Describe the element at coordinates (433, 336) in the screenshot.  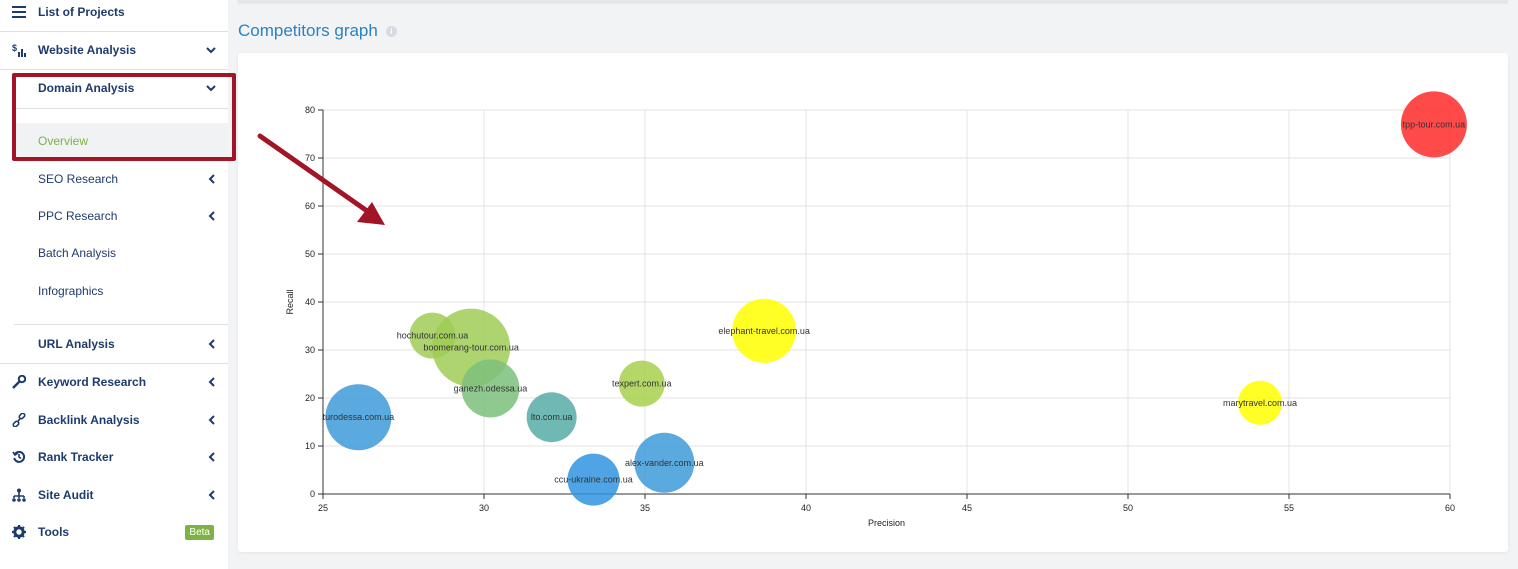
I see `bubble-label: hochutour.com.ua` at that location.